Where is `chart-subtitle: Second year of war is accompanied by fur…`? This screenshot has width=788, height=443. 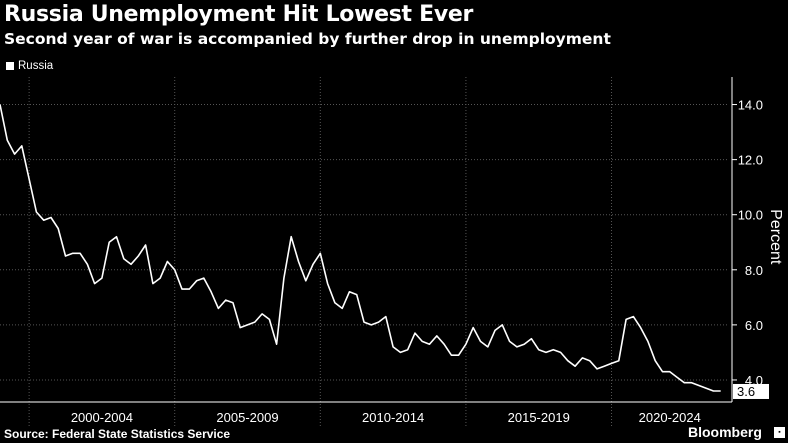
chart-subtitle: Second year of war is accompanied by fur… is located at coordinates (307, 39).